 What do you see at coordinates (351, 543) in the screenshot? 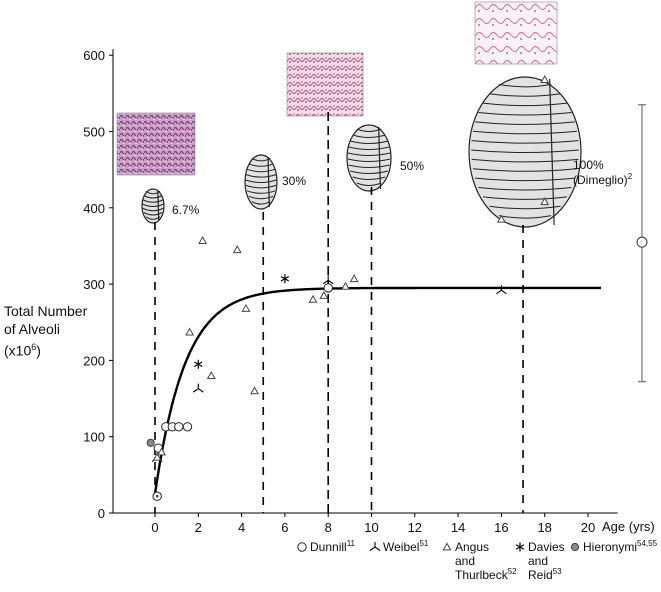
I see `legend-ref: 11` at bounding box center [351, 543].